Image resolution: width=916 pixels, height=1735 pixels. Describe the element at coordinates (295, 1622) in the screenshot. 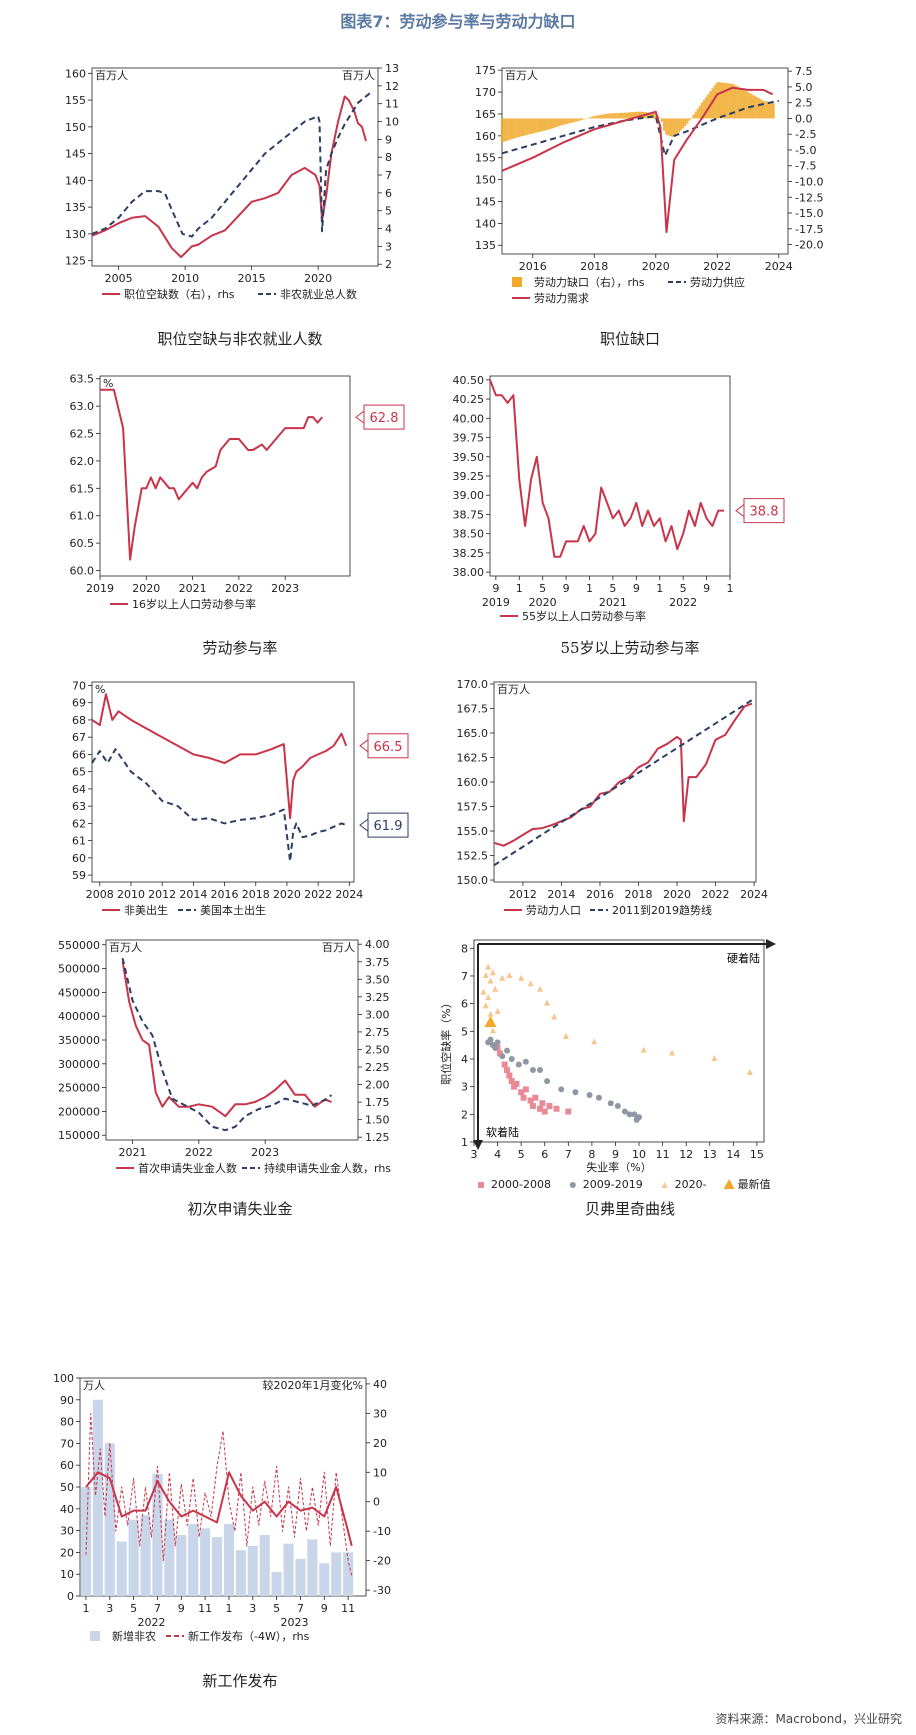

I see `c9-xyear-label: 2023` at that location.